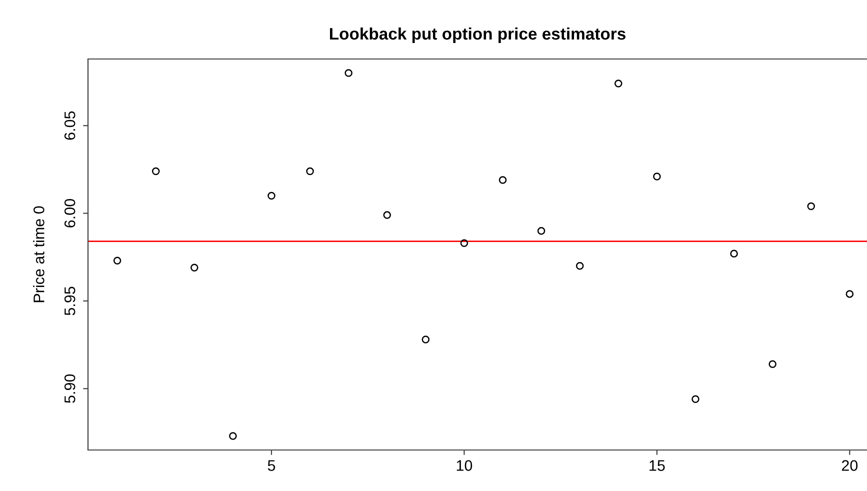 Image resolution: width=867 pixels, height=491 pixels. I want to click on chart-title: Lookback put option price estimators, so click(478, 35).